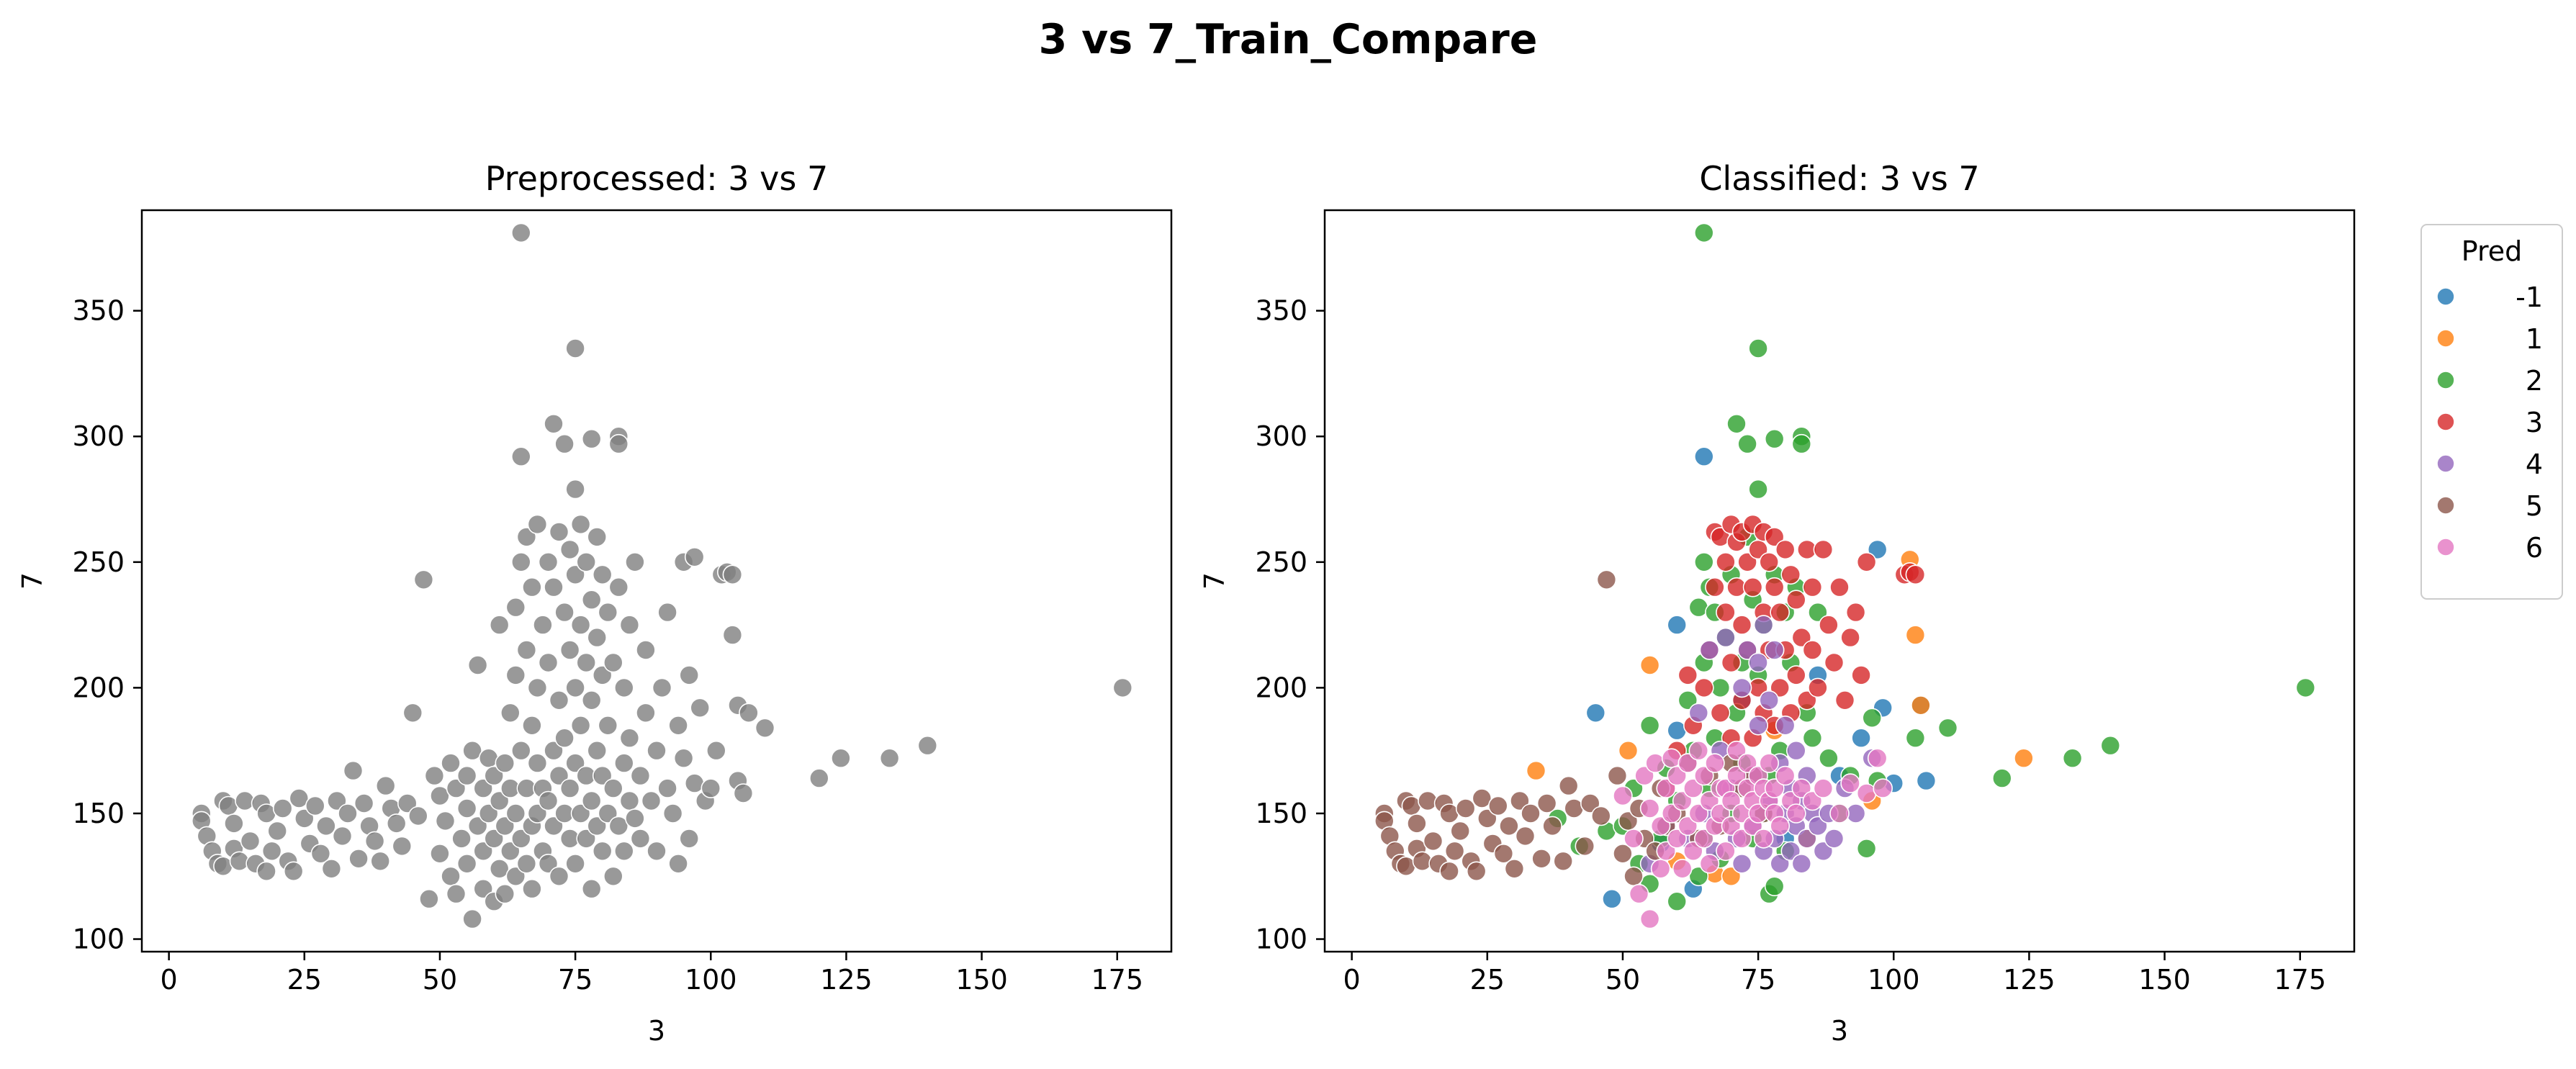 This screenshot has height=1069, width=2576. I want to click on left-x-ticks: 0 25 50 75 100 125 150 175, so click(652, 974).